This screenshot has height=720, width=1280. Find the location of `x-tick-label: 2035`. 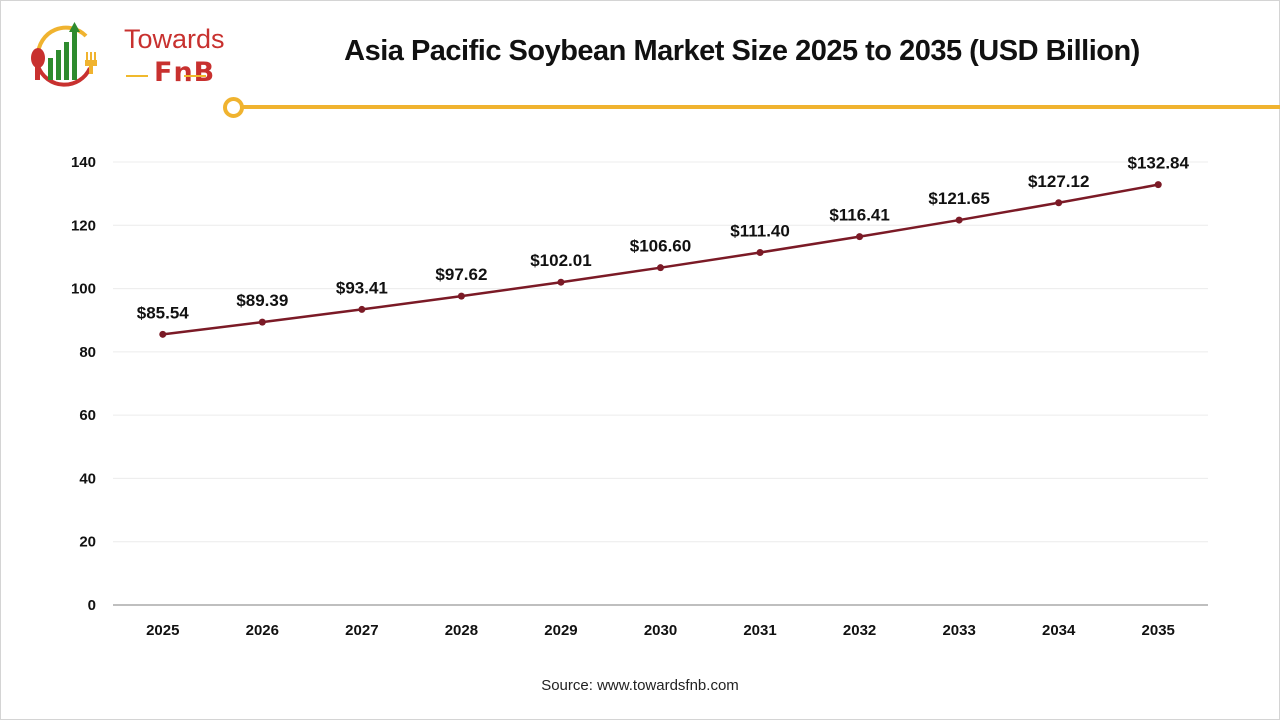

x-tick-label: 2035 is located at coordinates (1158, 630).